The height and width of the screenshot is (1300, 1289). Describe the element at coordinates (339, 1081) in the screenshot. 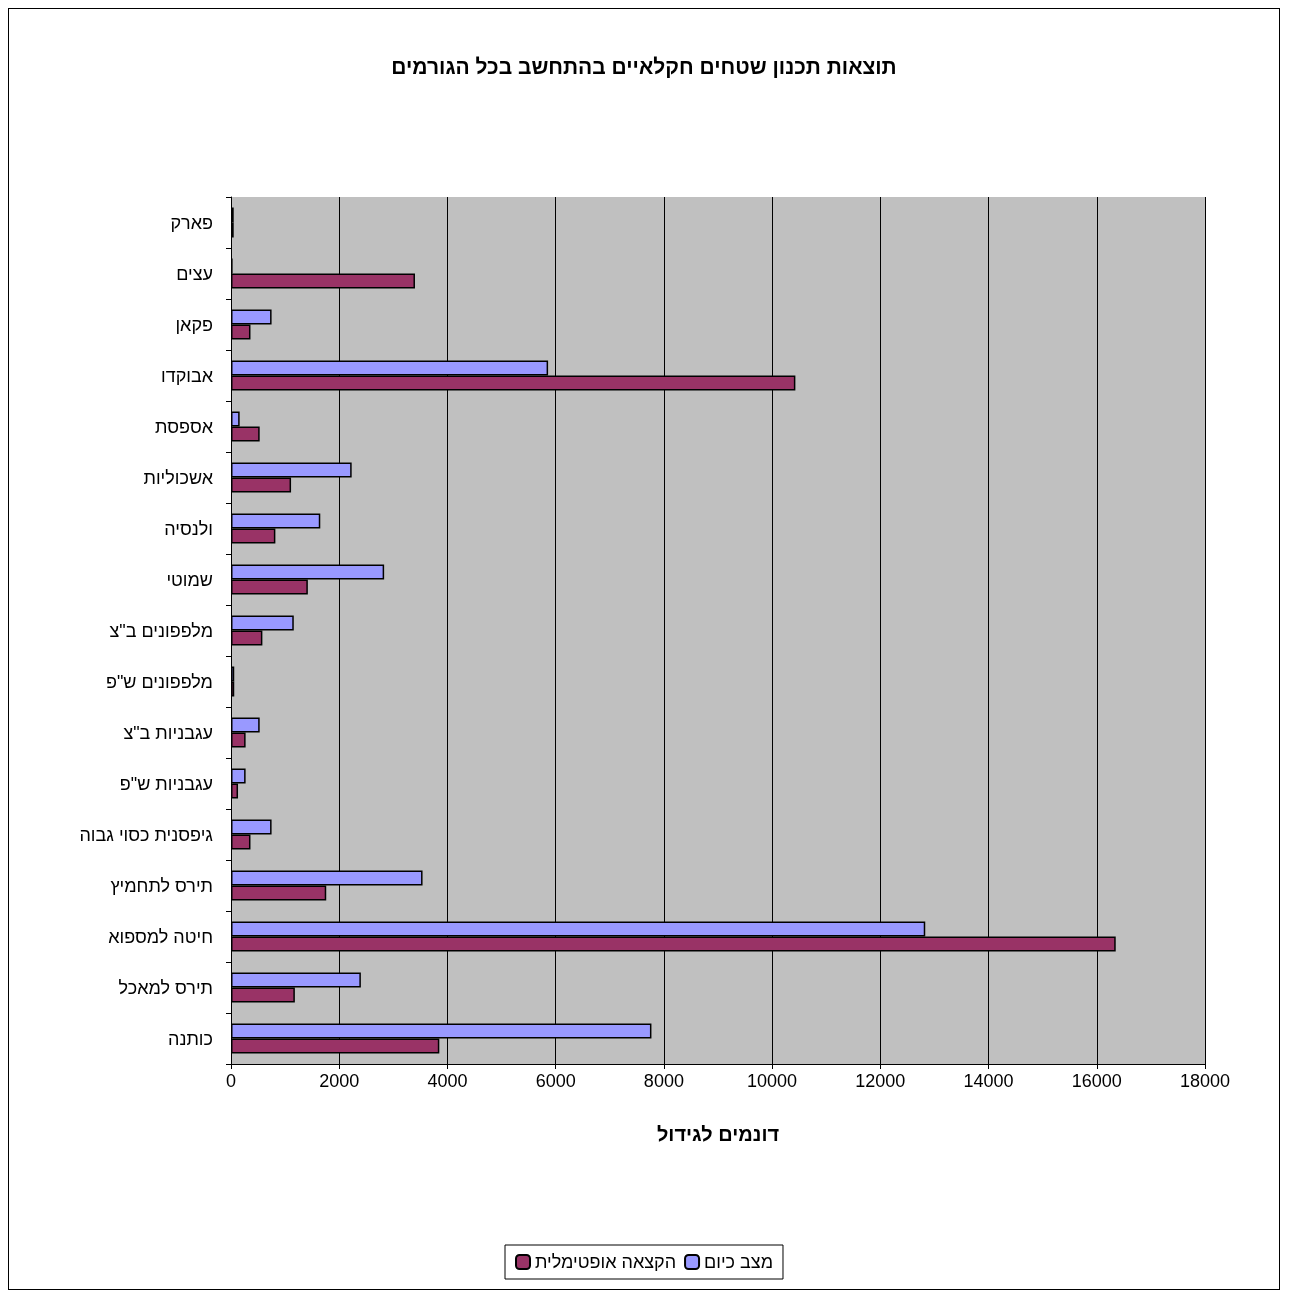

I see `x-tick-label: 2000` at that location.